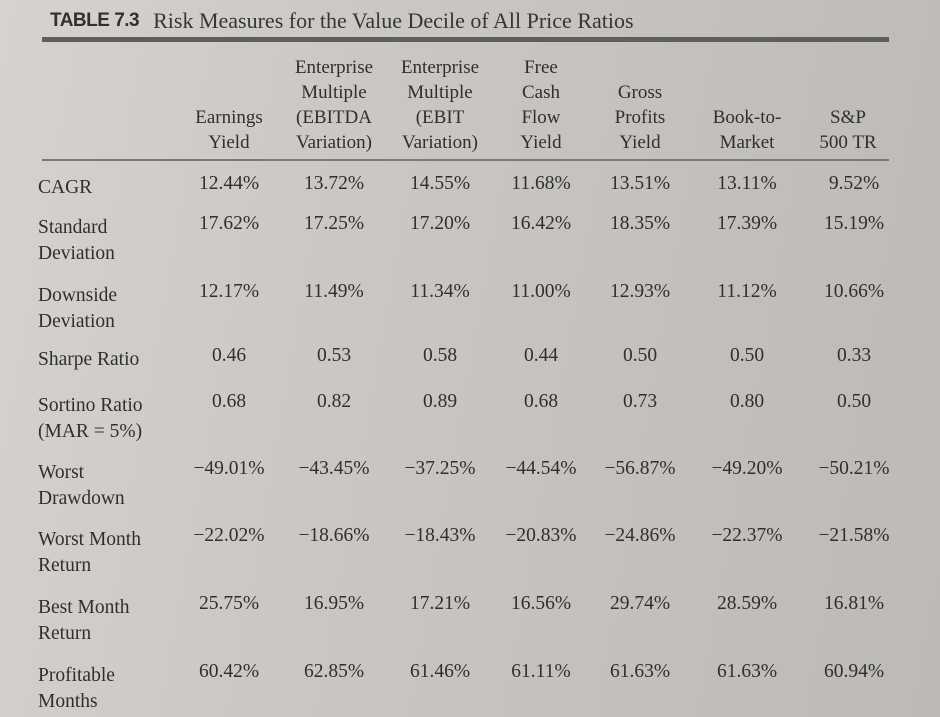 The height and width of the screenshot is (717, 940). What do you see at coordinates (68, 701) in the screenshot?
I see `row-label-line: Months` at bounding box center [68, 701].